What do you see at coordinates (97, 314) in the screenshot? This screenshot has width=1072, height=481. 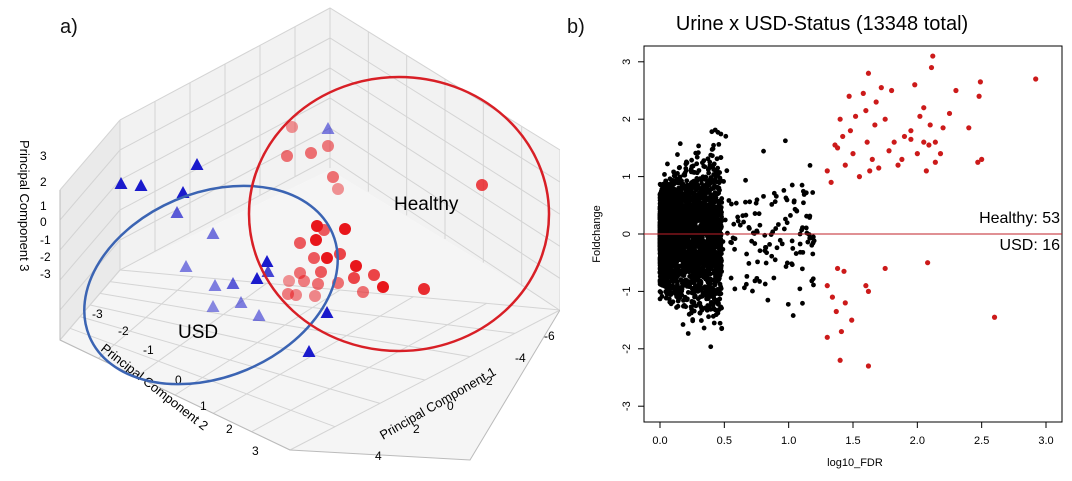 I see `pc2-tick-label: -3` at bounding box center [97, 314].